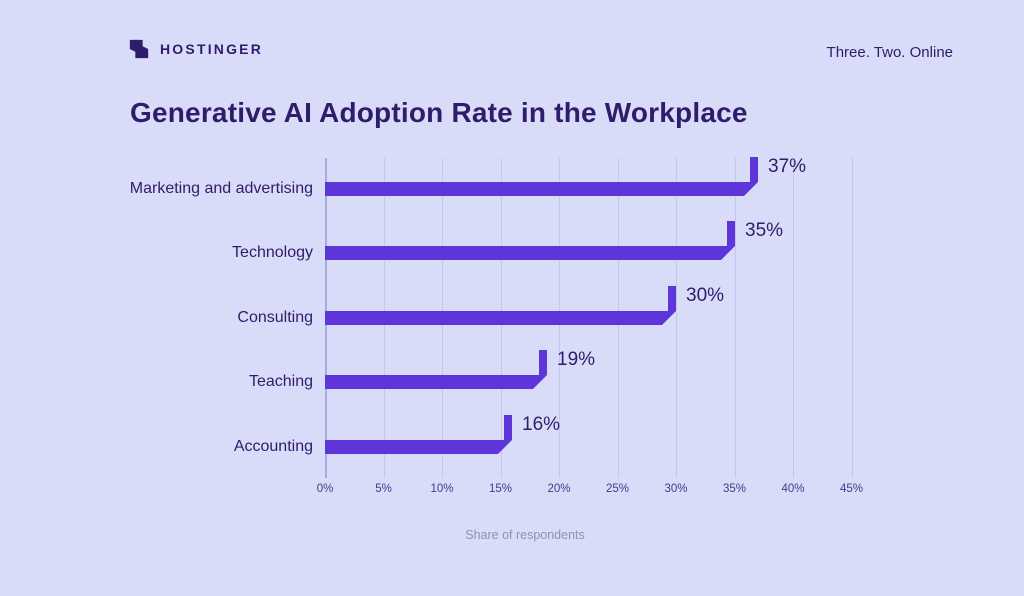 The width and height of the screenshot is (1024, 596). I want to click on bar-value-label: 35%, so click(764, 230).